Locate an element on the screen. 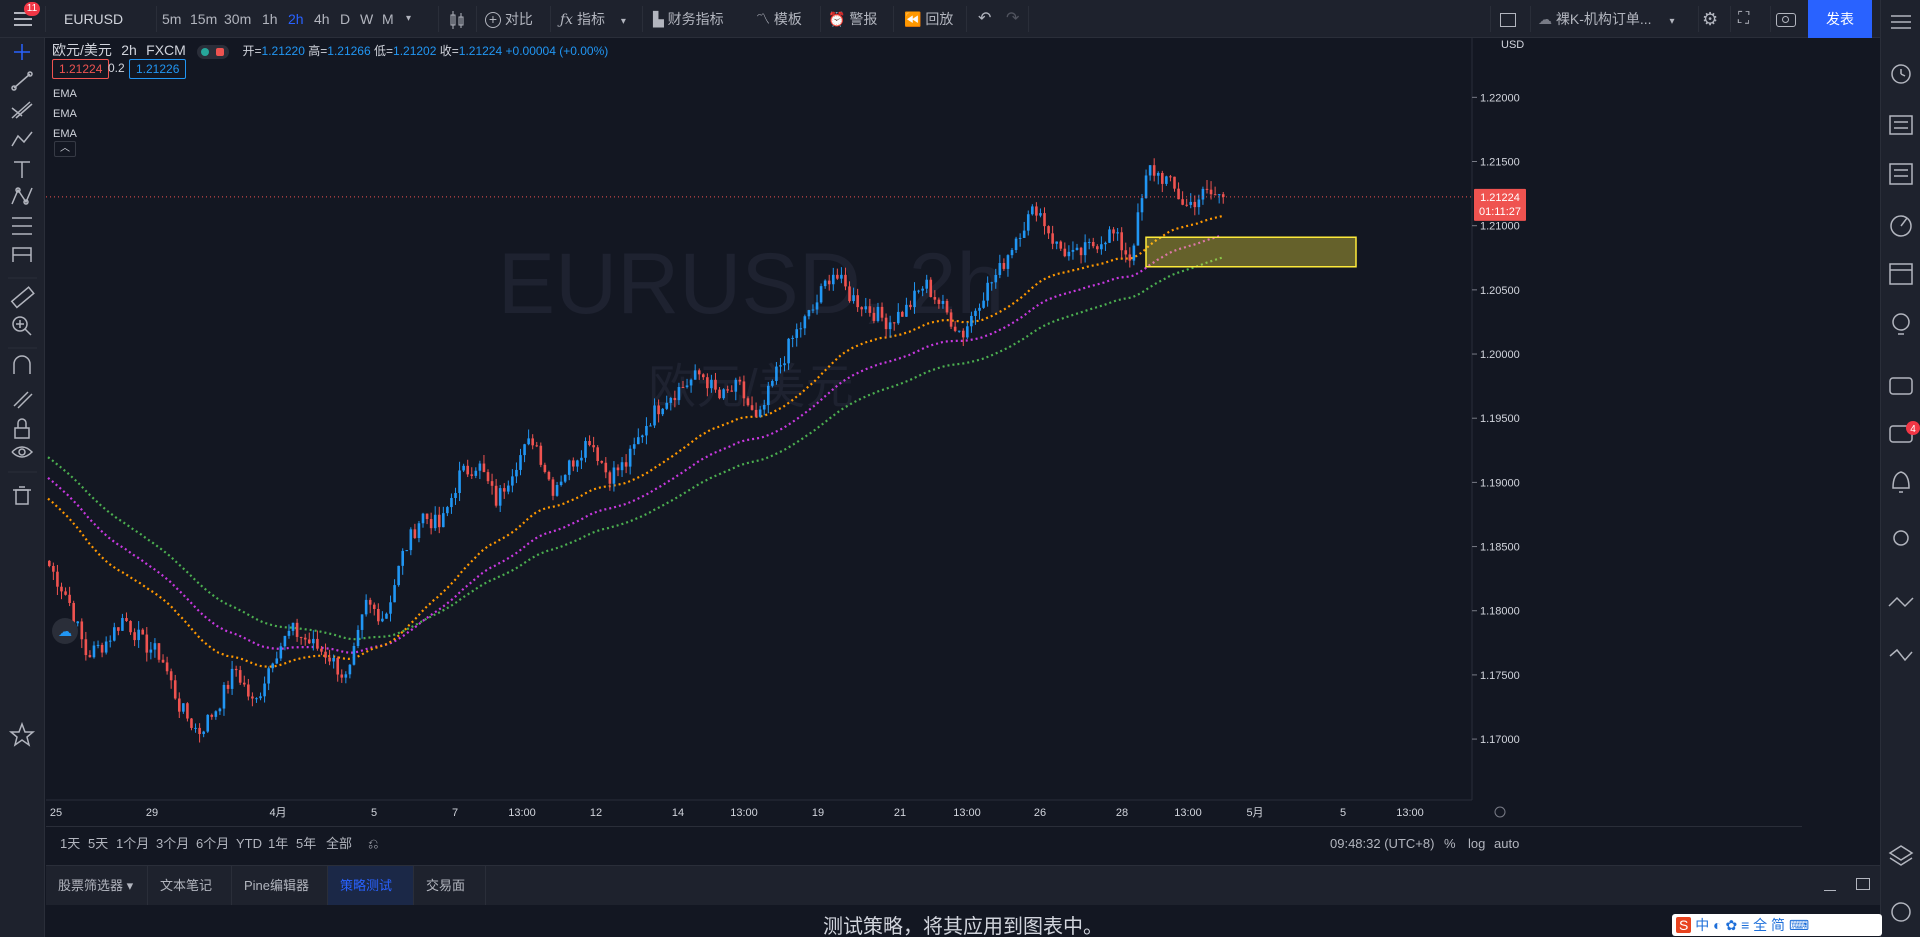  interval-1h: 1h is located at coordinates (270, 19).